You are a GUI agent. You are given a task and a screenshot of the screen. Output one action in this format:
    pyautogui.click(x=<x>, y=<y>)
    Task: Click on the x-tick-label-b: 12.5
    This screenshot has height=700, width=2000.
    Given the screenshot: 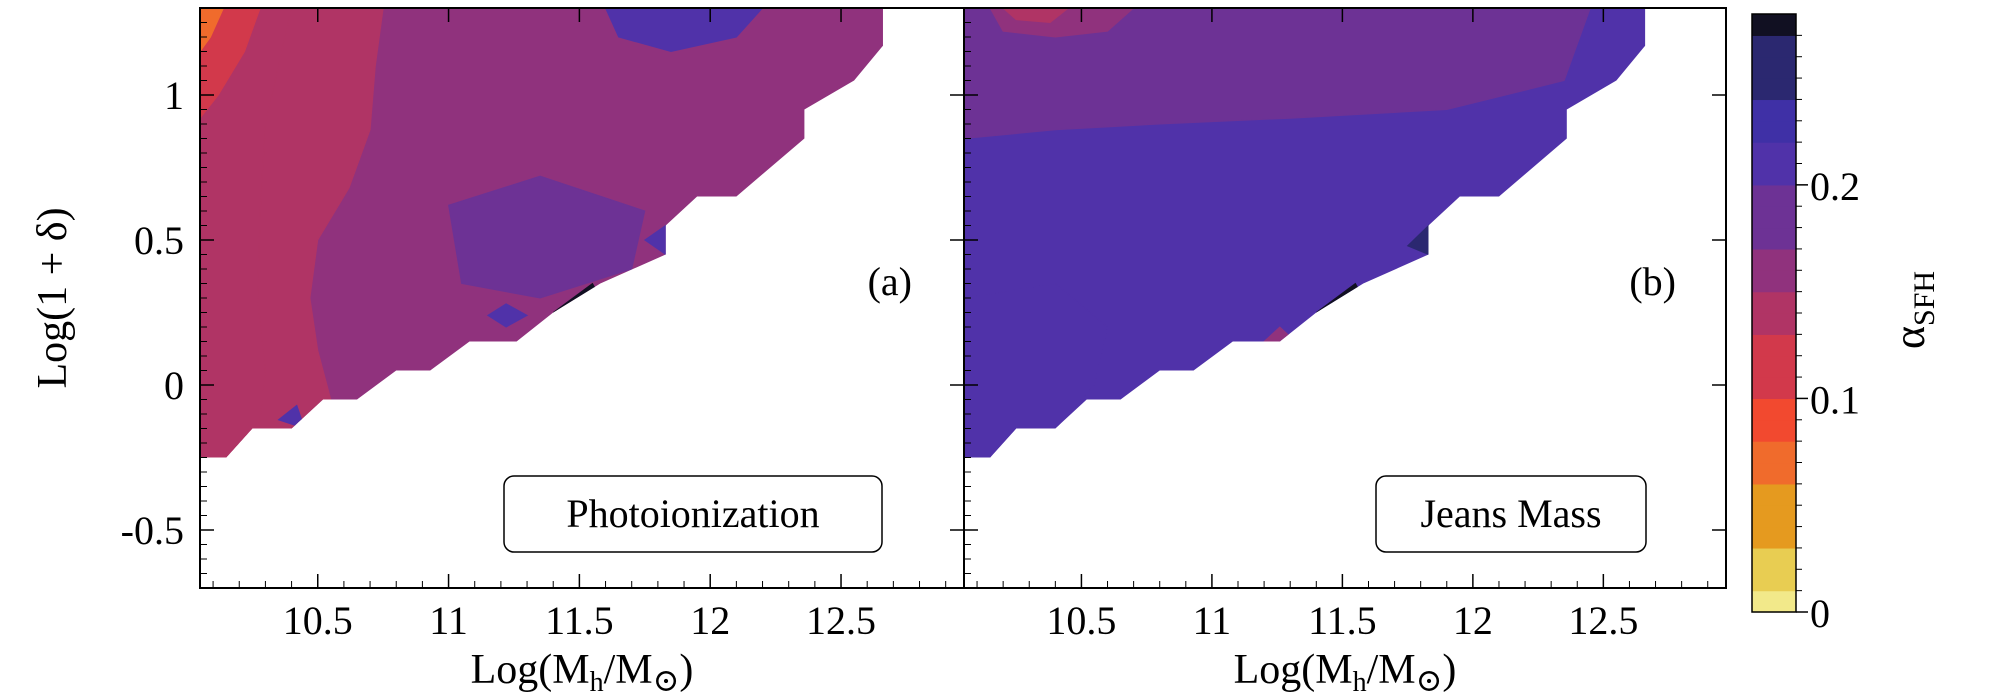 What is the action you would take?
    pyautogui.click(x=1603, y=620)
    